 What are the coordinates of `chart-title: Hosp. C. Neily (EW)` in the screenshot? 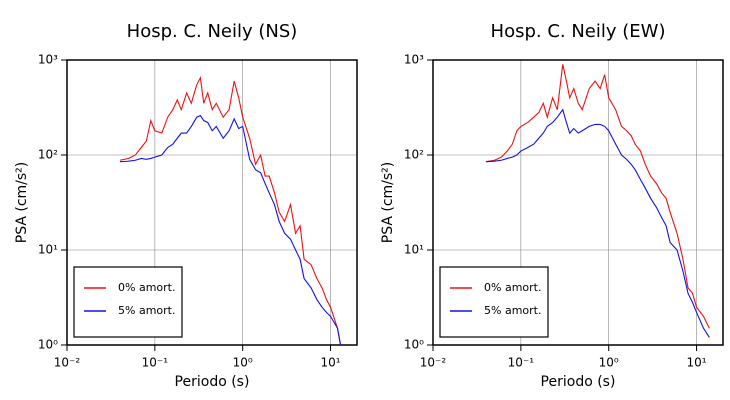 It's located at (578, 31).